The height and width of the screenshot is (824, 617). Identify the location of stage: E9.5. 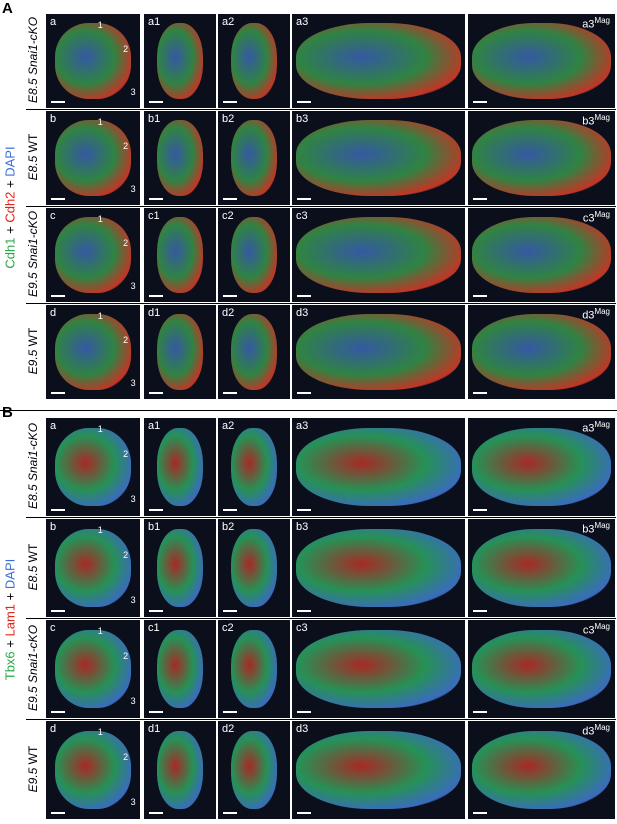
(33, 362).